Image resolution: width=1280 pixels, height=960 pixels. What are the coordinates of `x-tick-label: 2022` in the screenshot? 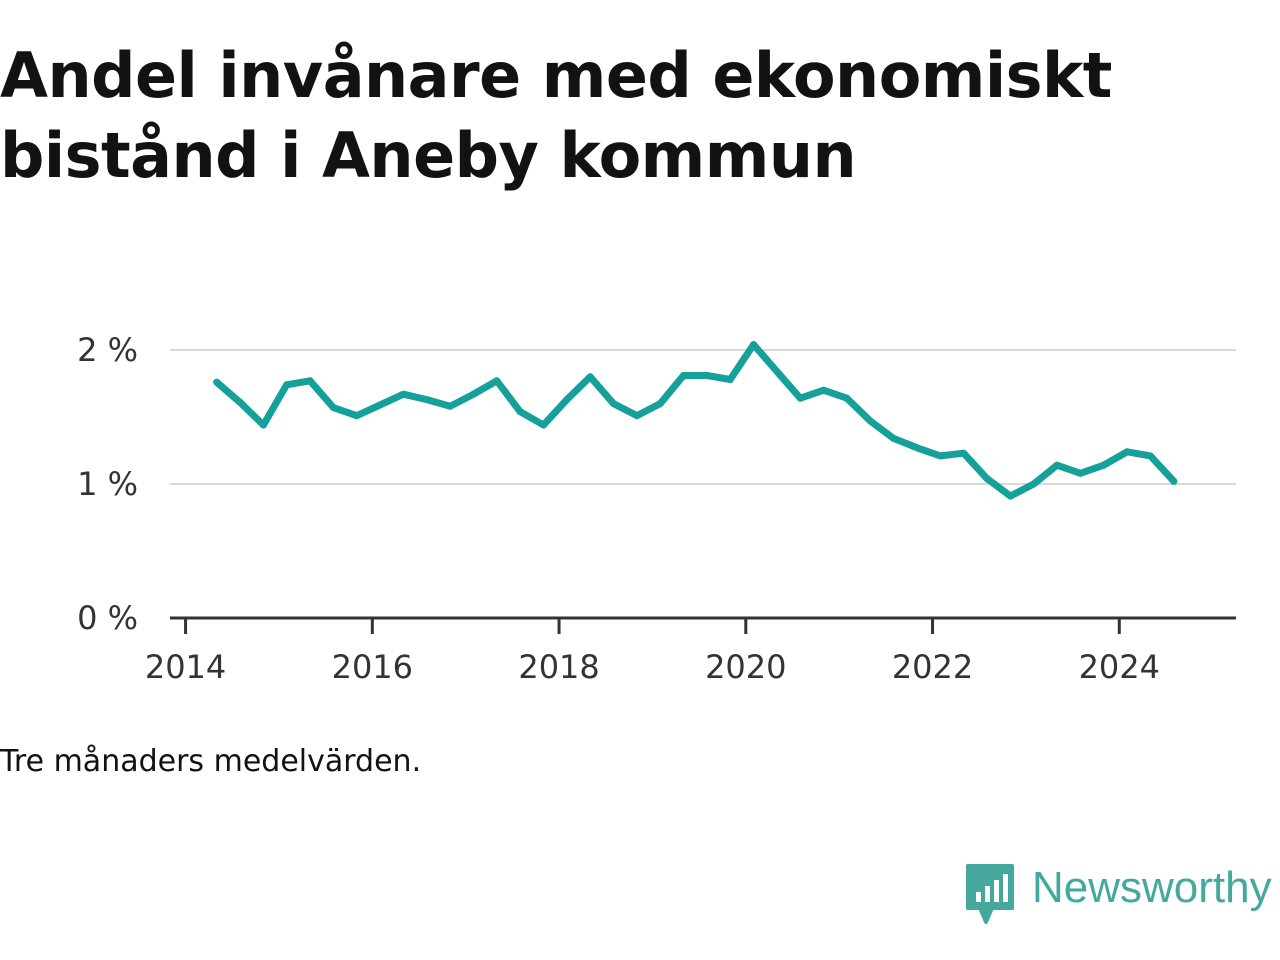 It's located at (932, 667).